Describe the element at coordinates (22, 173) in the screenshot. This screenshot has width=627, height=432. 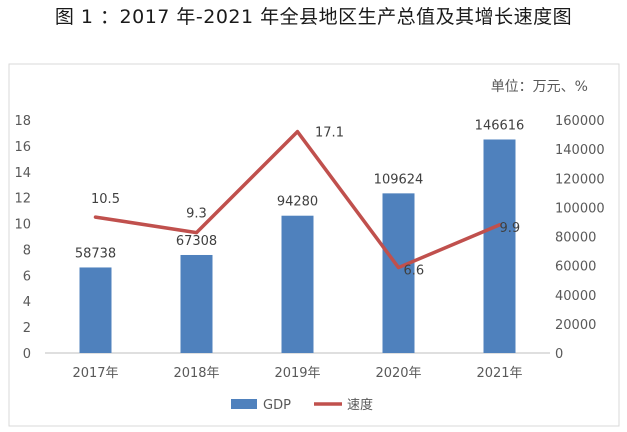
I see `left-tick-label: 14` at that location.